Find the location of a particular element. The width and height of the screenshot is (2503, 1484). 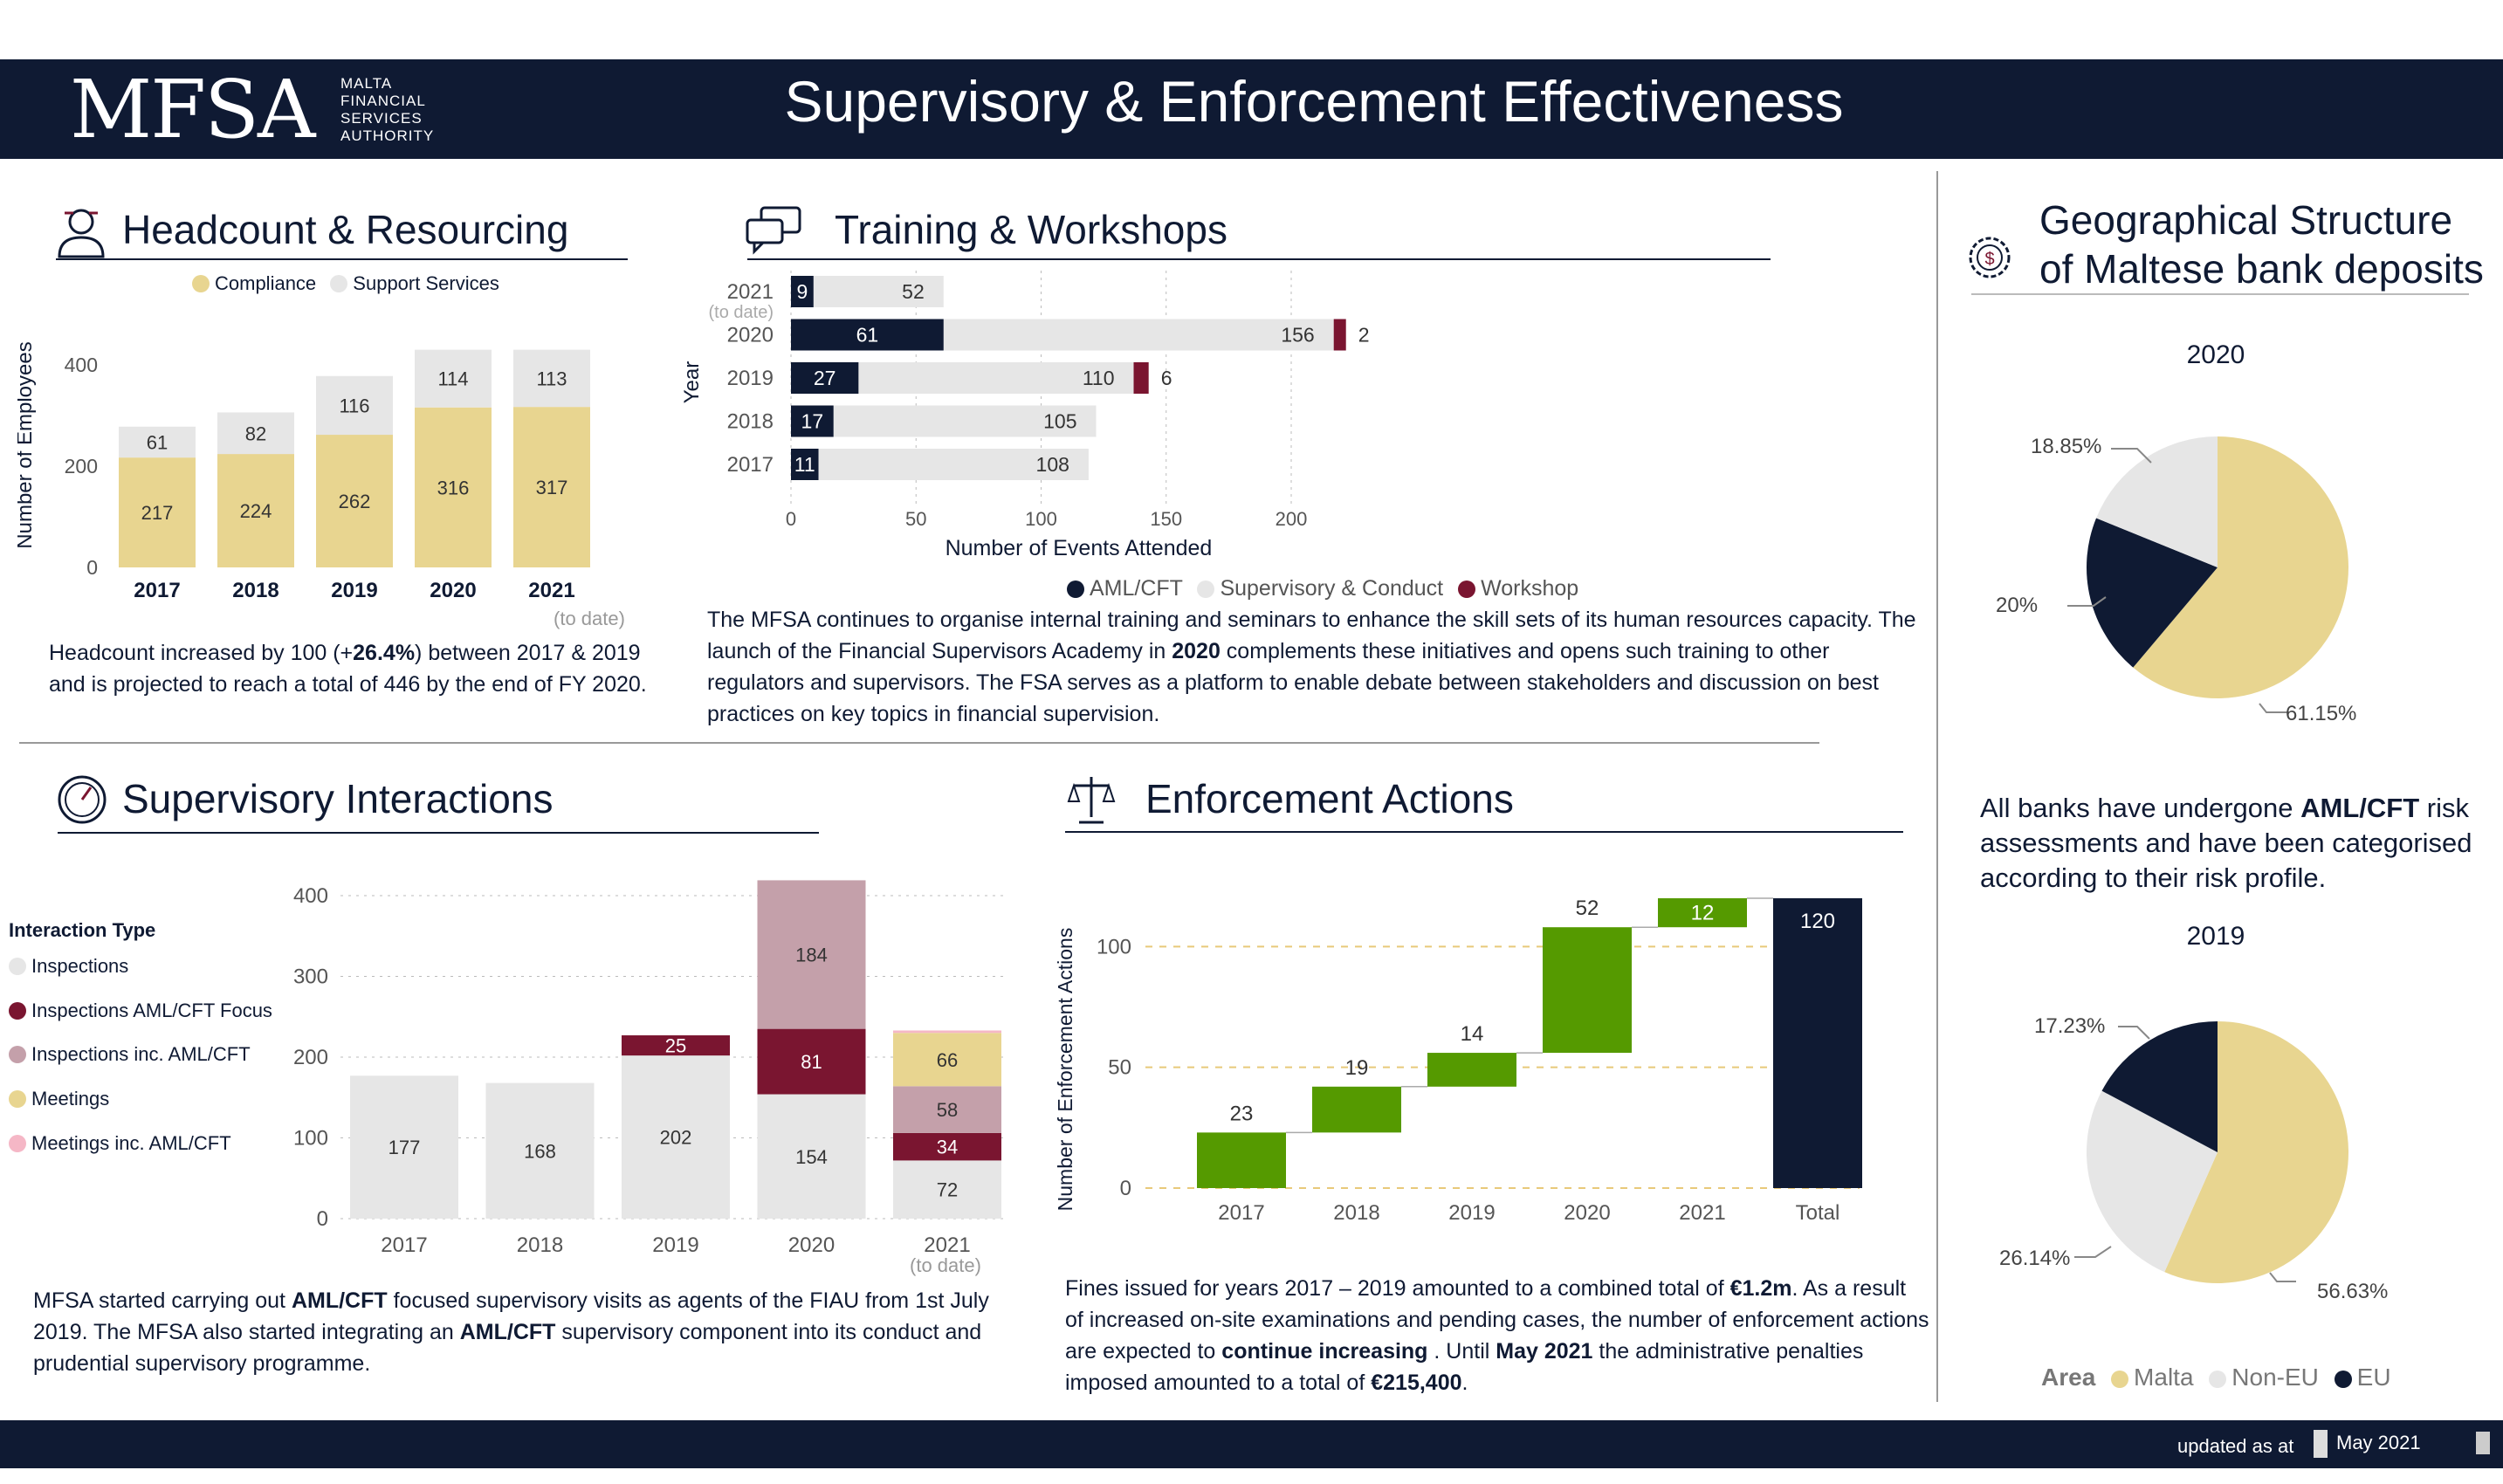

chat-bubbles-icon is located at coordinates (773, 231).